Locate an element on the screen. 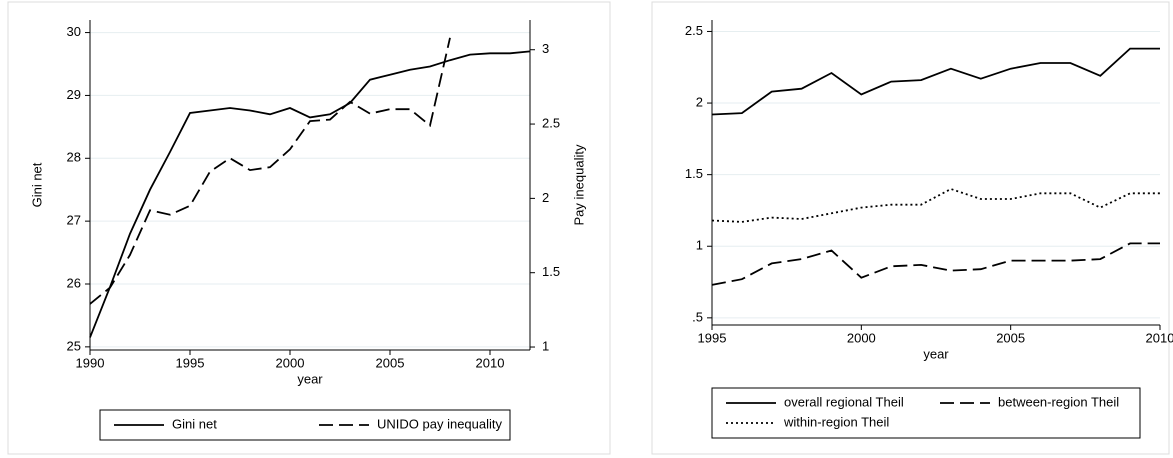 The height and width of the screenshot is (458, 1173). y2-tick-label: 3 is located at coordinates (545, 48).